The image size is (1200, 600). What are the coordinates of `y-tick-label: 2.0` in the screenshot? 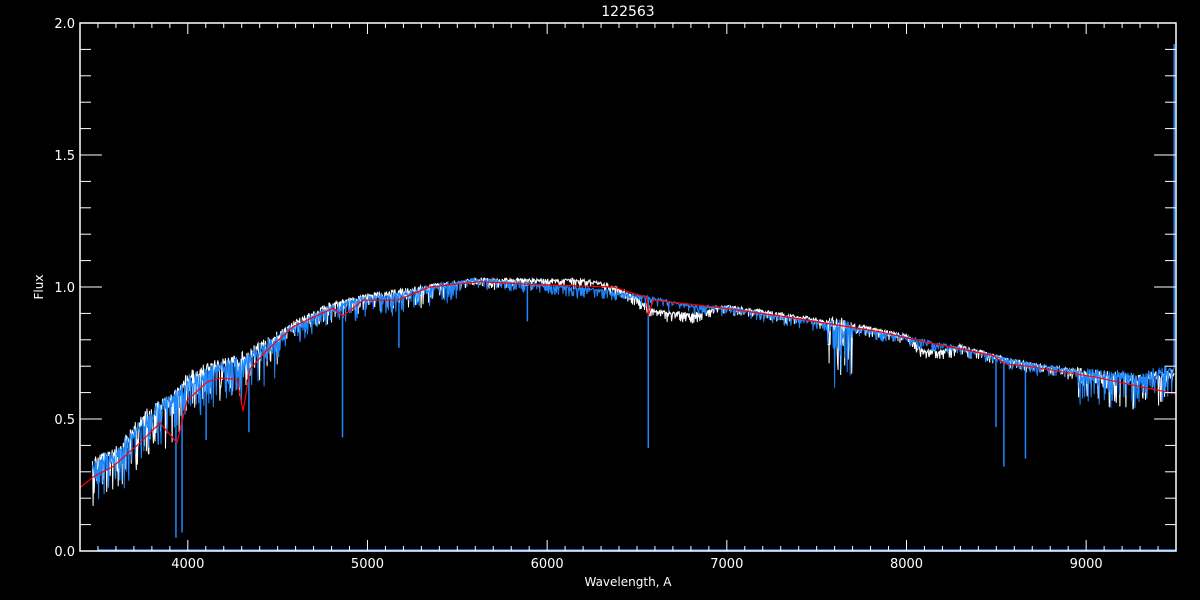 It's located at (64, 24).